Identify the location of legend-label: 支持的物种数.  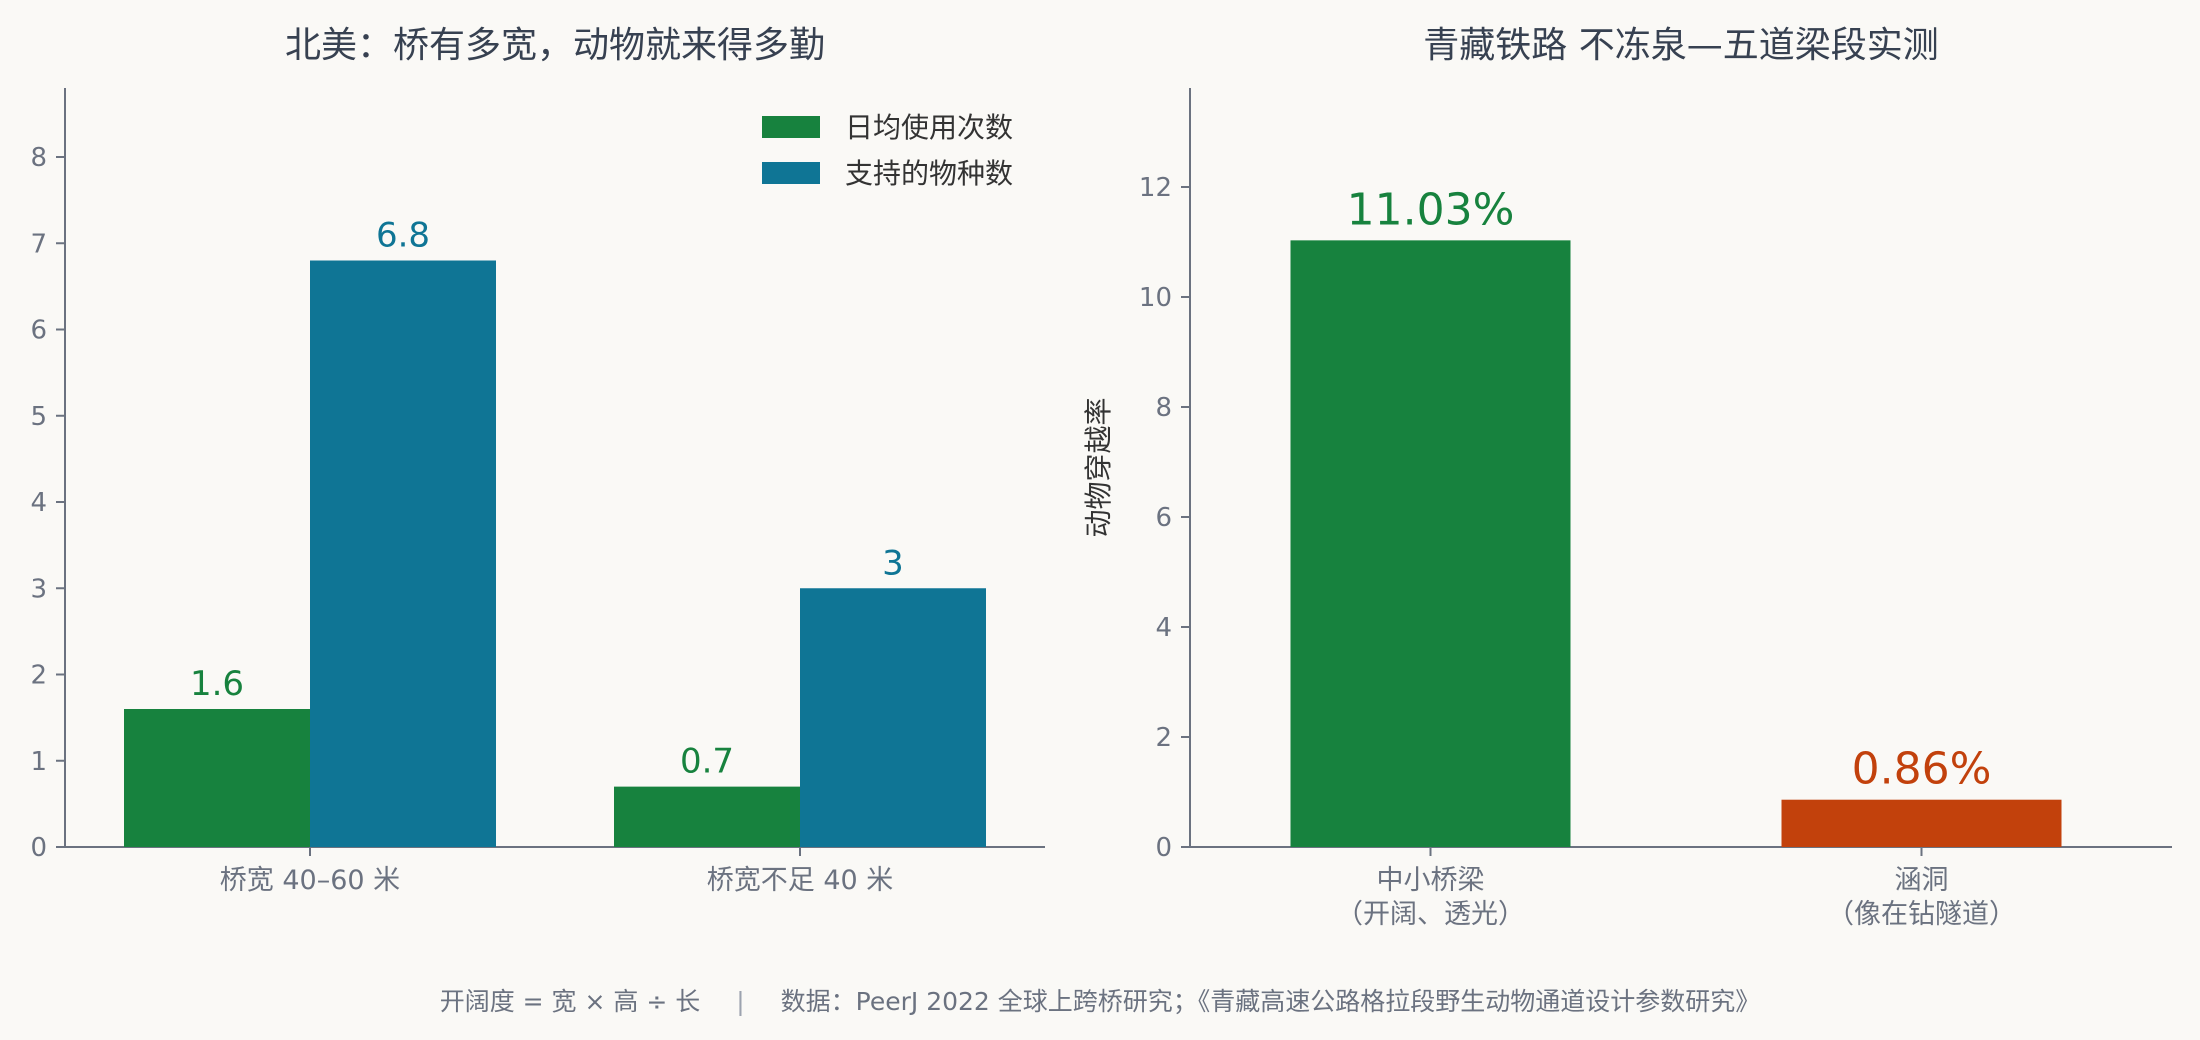
(929, 173).